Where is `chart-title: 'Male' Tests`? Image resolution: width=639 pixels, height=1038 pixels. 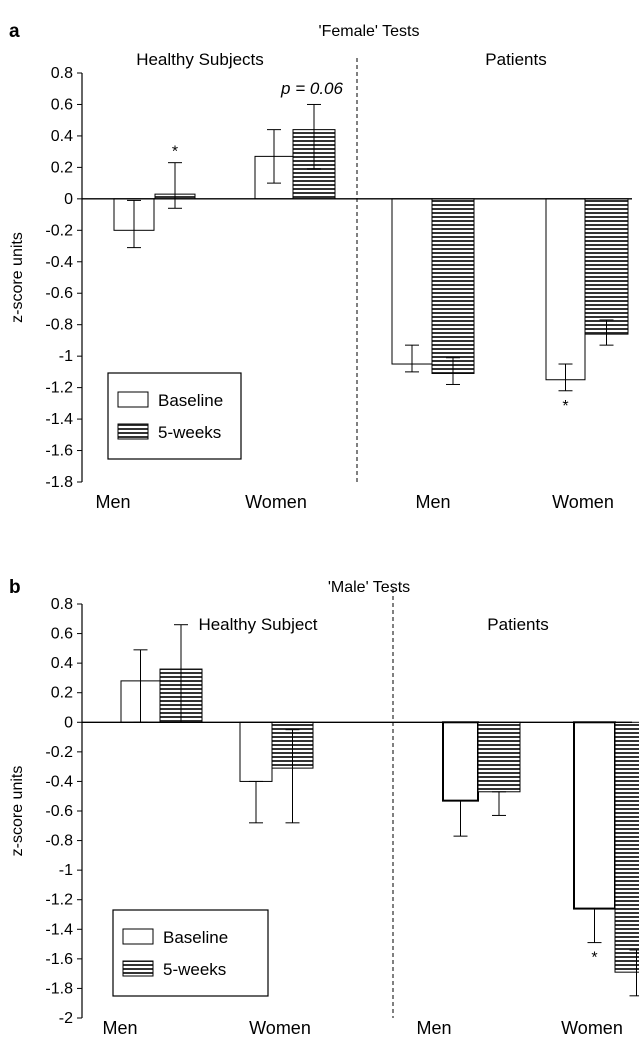 chart-title: 'Male' Tests is located at coordinates (369, 587).